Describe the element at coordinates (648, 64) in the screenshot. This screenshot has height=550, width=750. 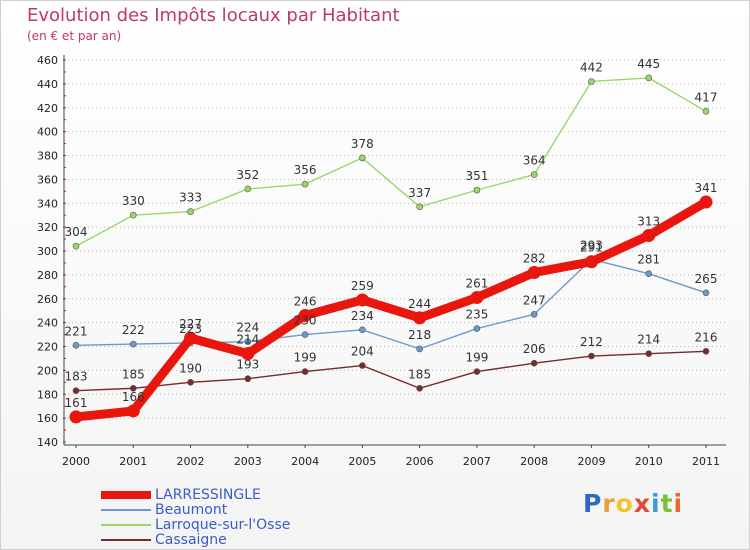
I see `data-label-larroque-sur-l-osse: 445` at that location.